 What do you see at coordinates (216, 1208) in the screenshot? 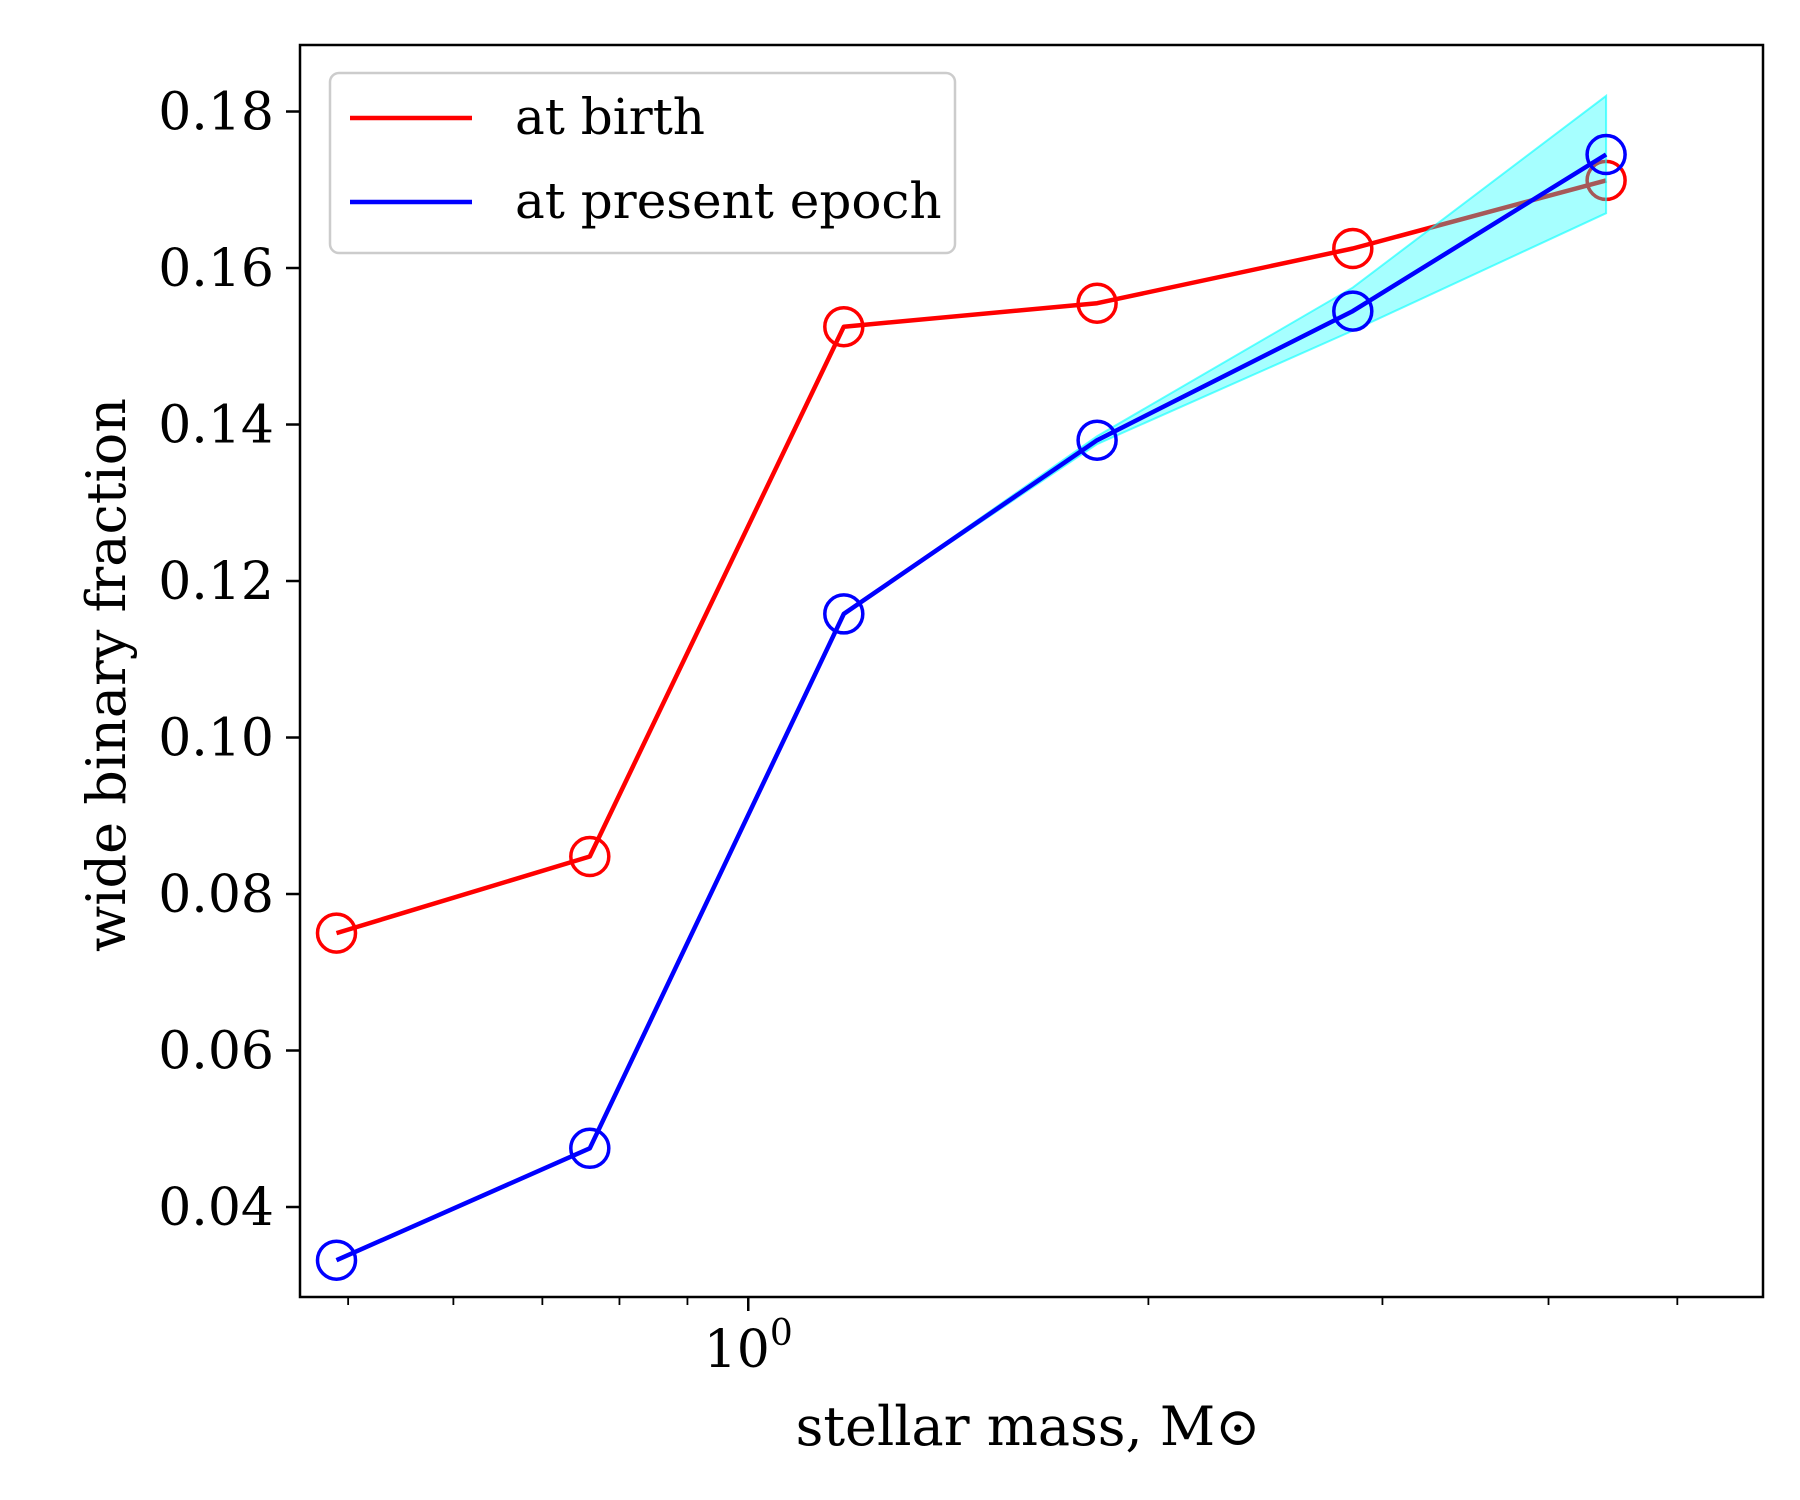
I see `y-tick-label: 0.04` at bounding box center [216, 1208].